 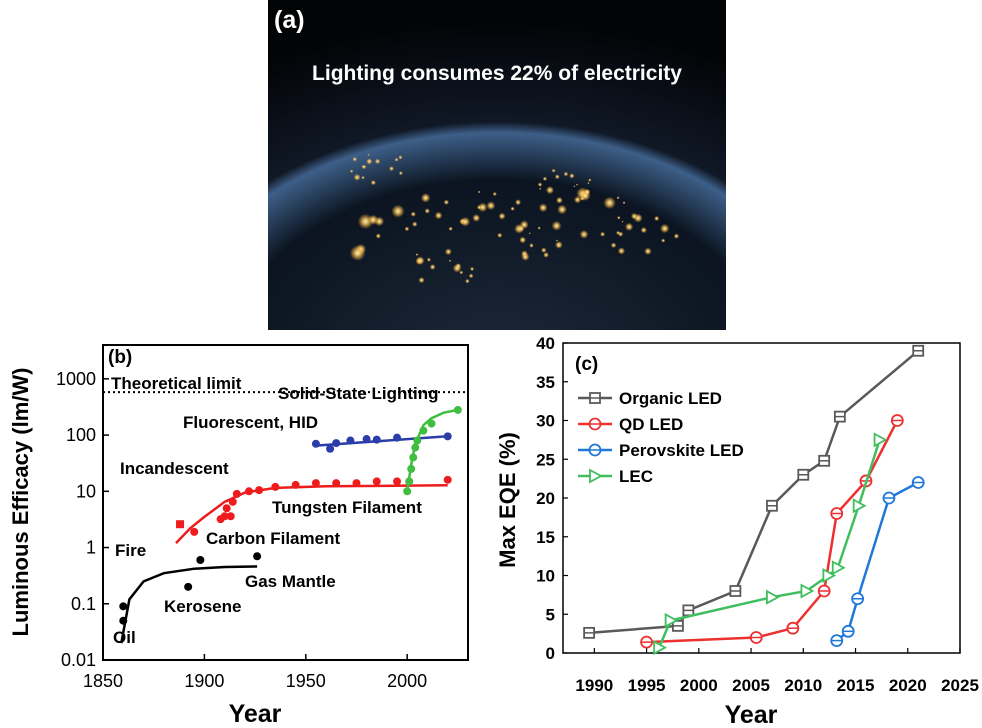 I want to click on y-tick-label: 20, so click(x=545, y=498).